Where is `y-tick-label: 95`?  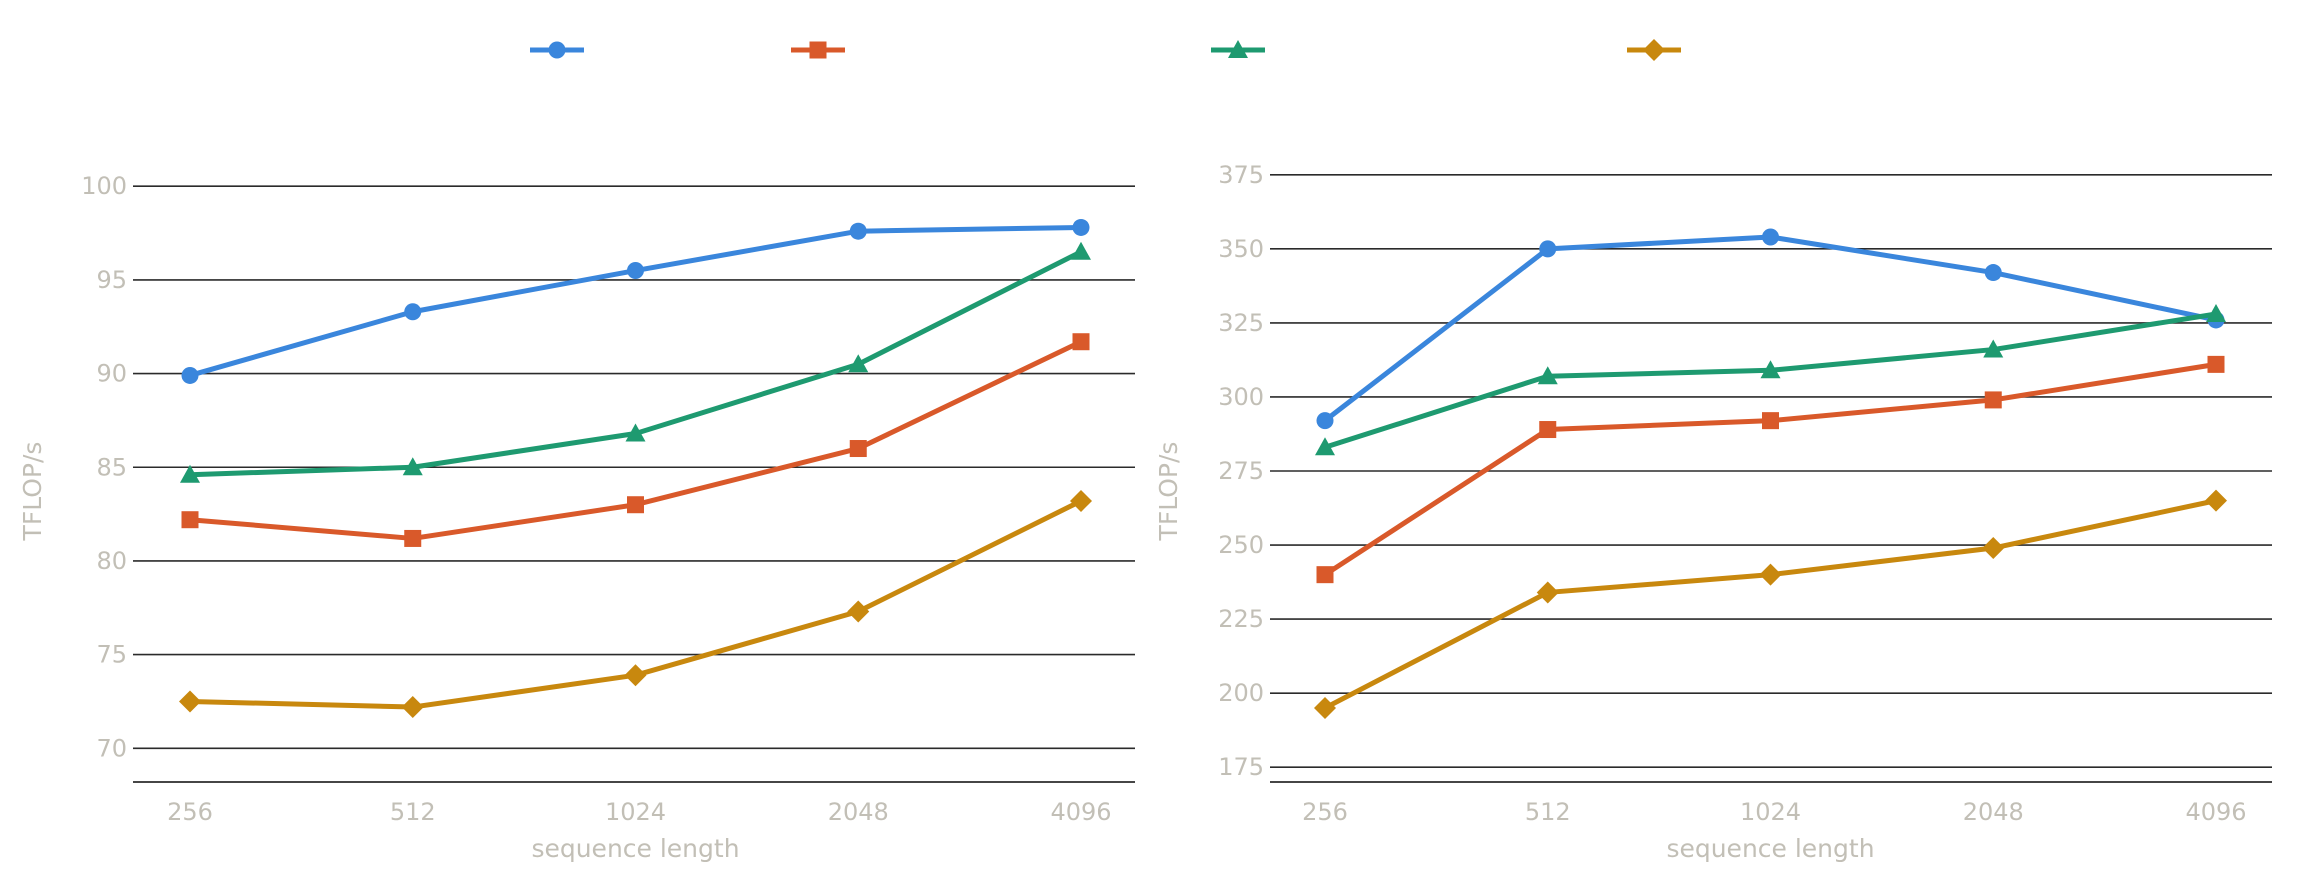
y-tick-label: 95 is located at coordinates (111, 280).